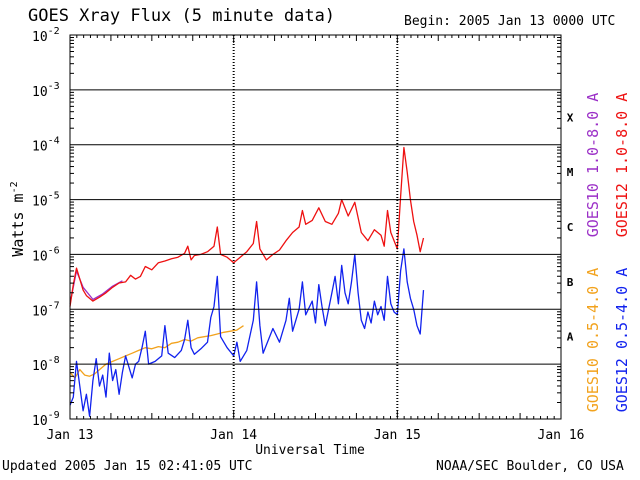  What do you see at coordinates (46, 254) in the screenshot?
I see `y-tick-label: 10⁻⁶` at bounding box center [46, 254].